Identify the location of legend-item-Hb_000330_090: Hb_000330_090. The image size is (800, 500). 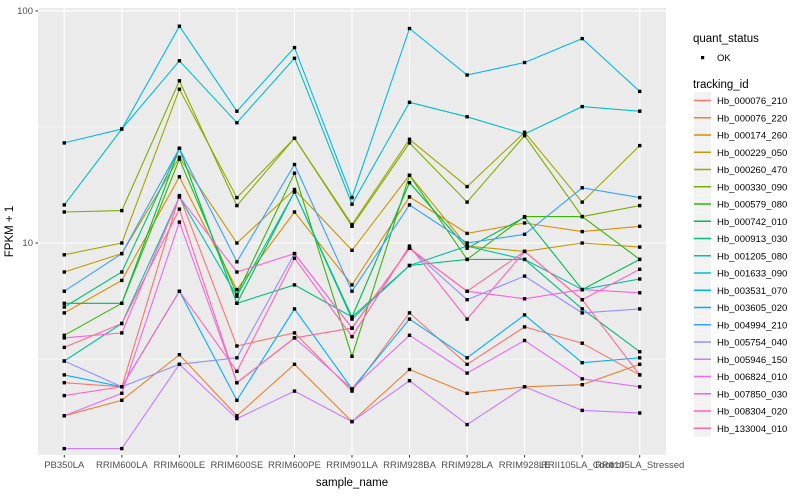
(740, 187).